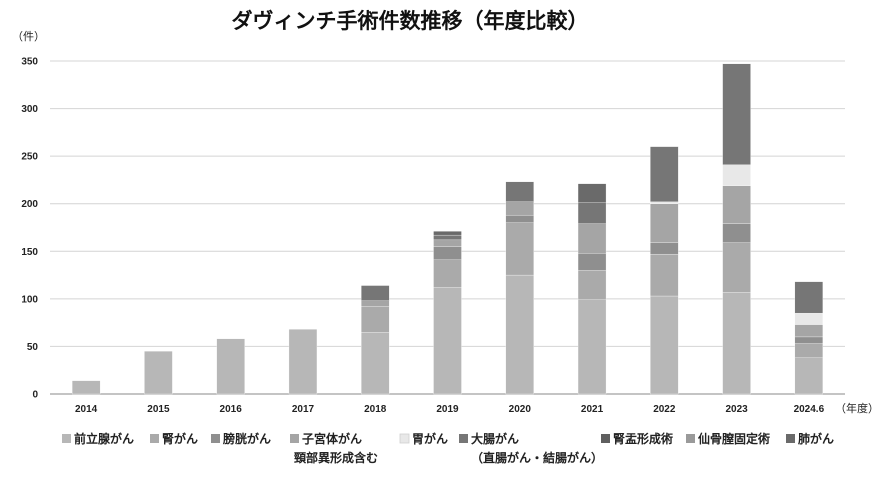  Describe the element at coordinates (303, 409) in the screenshot. I see `x-tick-label: 2017` at that location.